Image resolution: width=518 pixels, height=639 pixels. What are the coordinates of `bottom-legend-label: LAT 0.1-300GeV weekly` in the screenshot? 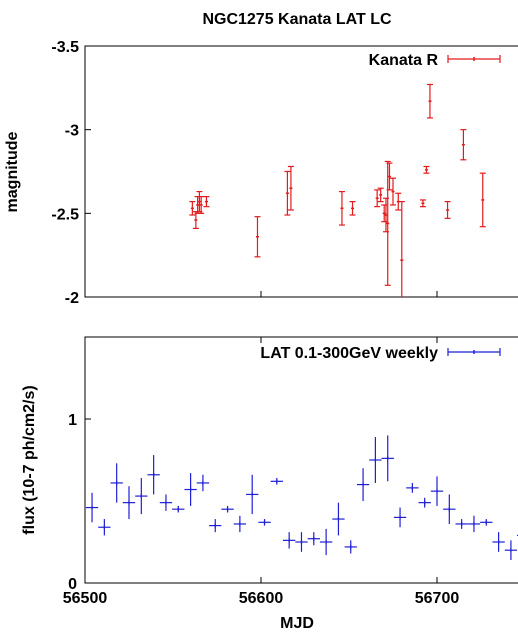 It's located at (349, 353).